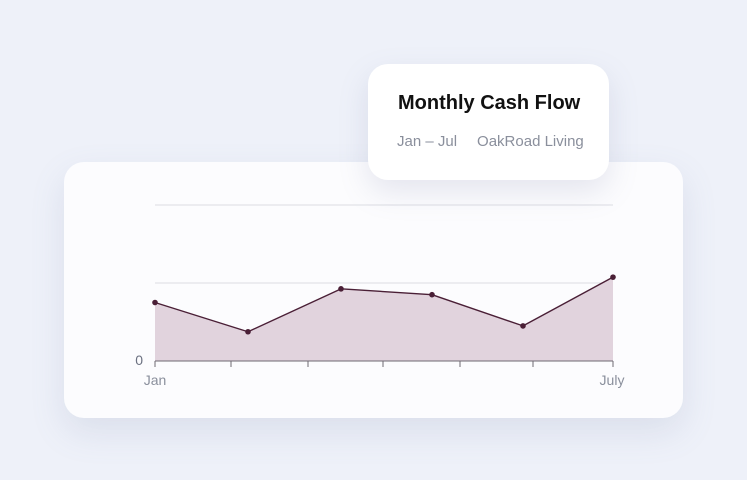  Describe the element at coordinates (489, 103) in the screenshot. I see `chart-title: Monthly Cash Flow` at that location.